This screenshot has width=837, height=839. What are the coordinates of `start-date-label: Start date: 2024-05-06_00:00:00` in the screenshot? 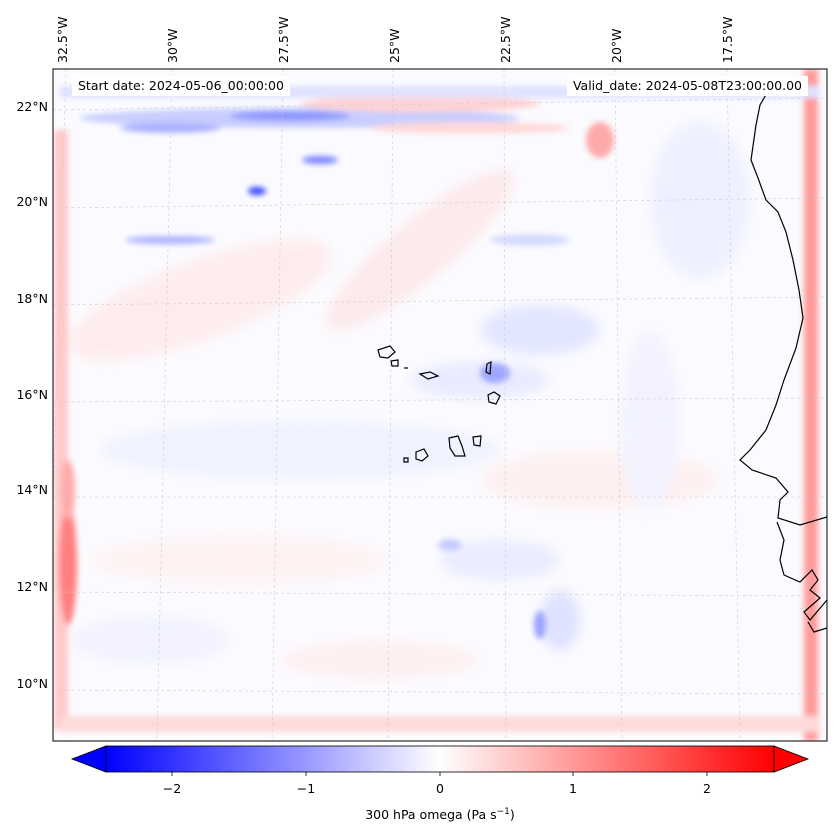 It's located at (181, 86).